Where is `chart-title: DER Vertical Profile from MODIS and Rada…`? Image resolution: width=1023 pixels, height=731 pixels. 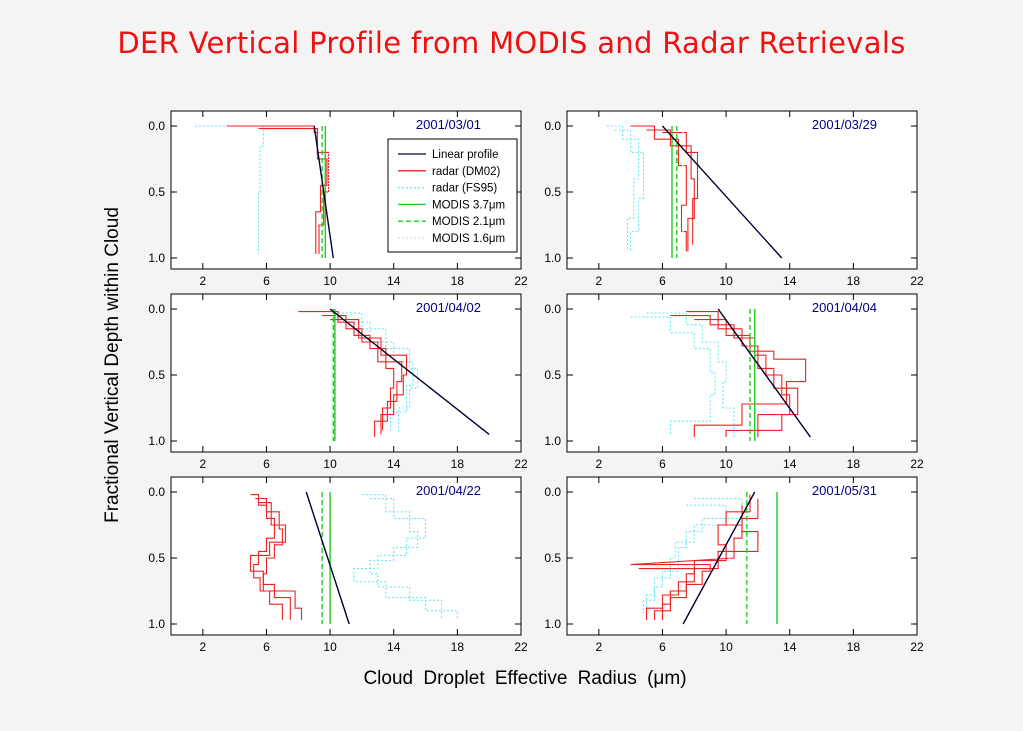
chart-title: DER Vertical Profile from MODIS and Rada… is located at coordinates (511, 43).